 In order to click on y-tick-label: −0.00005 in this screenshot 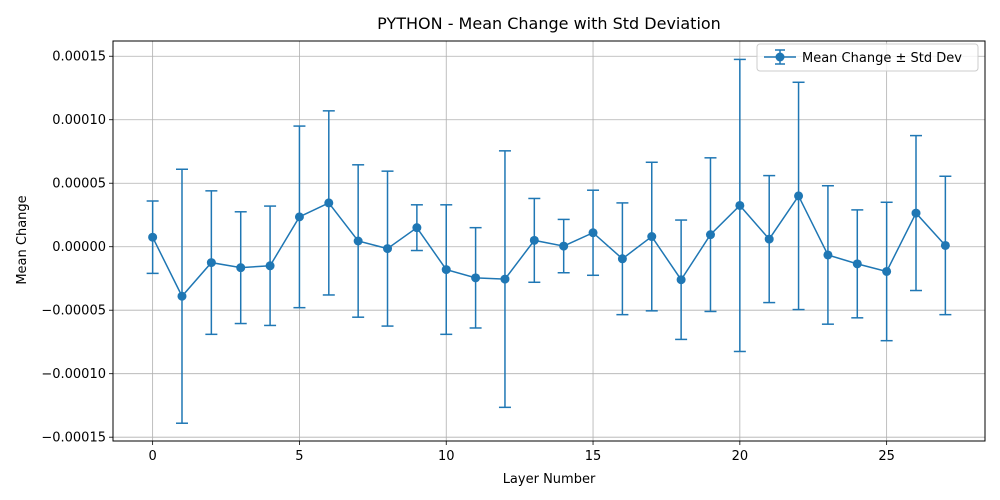, I will do `click(73, 311)`.